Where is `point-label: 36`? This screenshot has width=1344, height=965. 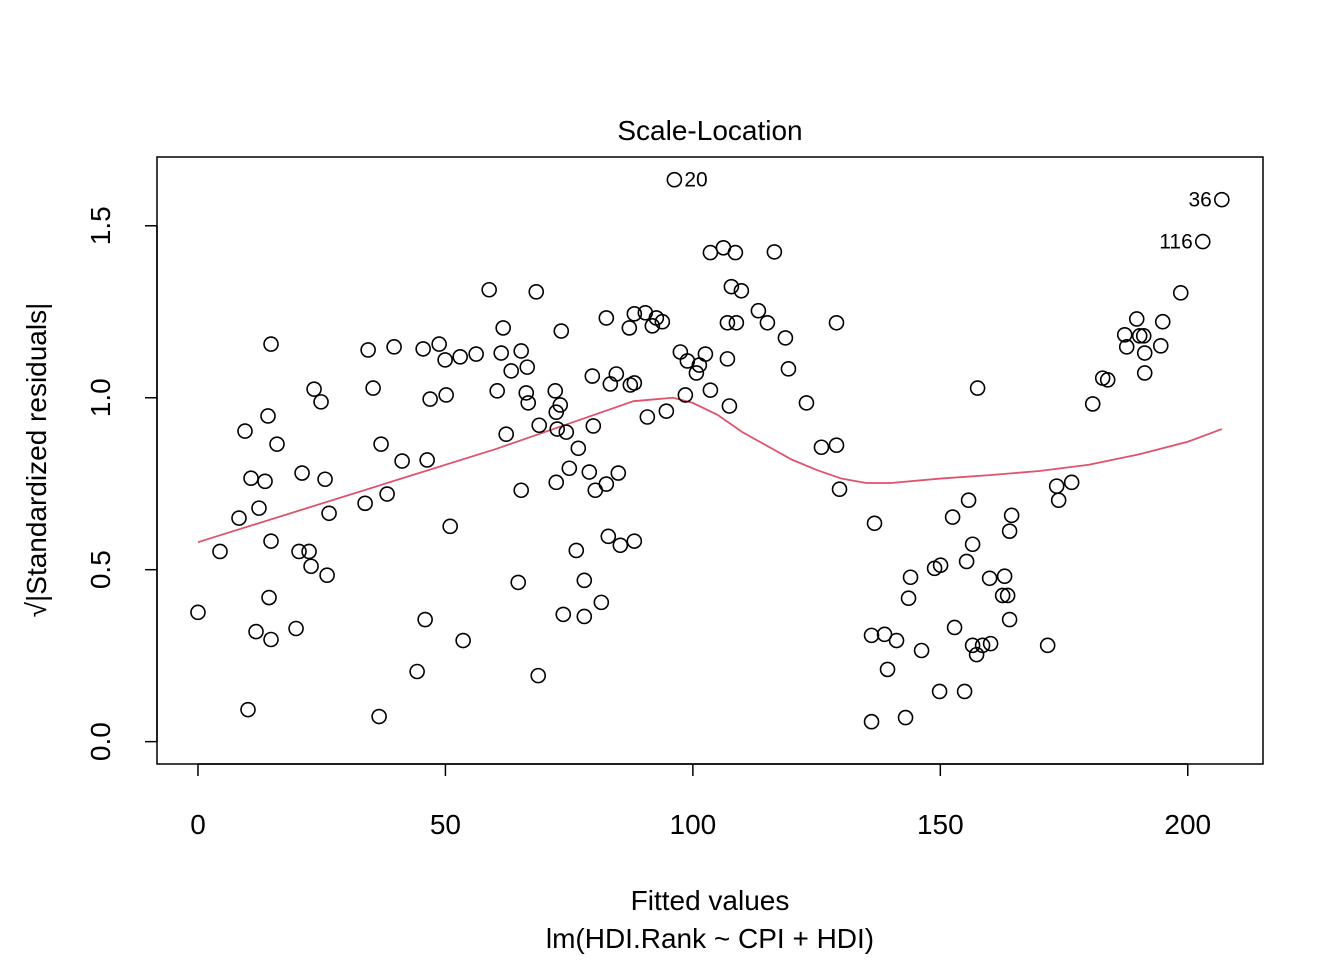
point-label: 36 is located at coordinates (1199, 200).